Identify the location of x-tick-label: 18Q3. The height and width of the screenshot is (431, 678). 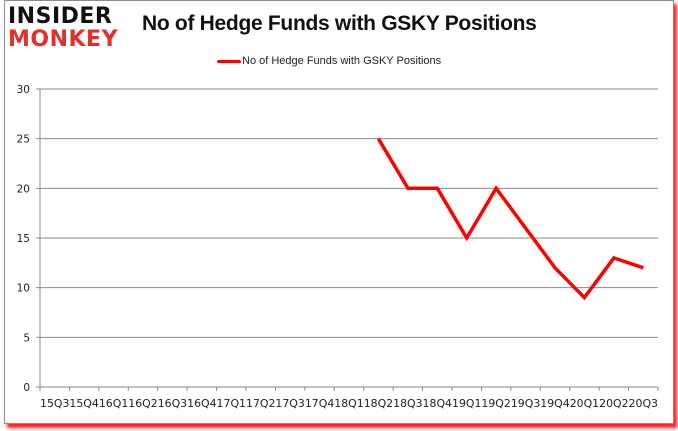
(407, 404).